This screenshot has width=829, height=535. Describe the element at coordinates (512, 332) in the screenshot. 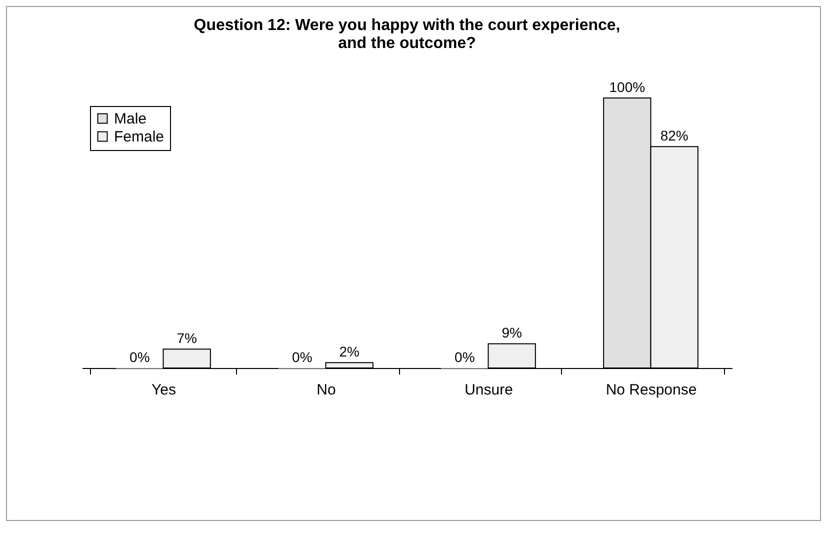

I see `data-label: 9%` at that location.